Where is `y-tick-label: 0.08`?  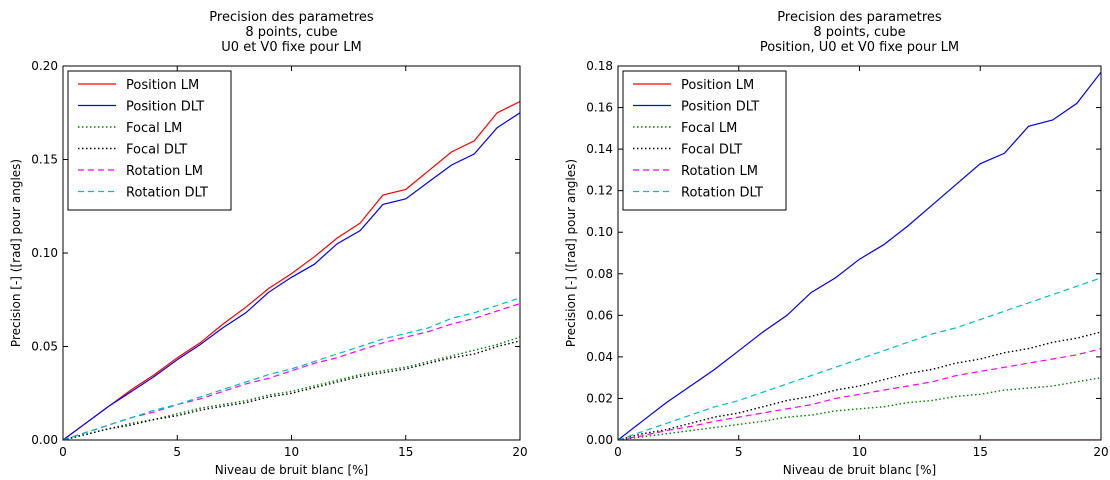 y-tick-label: 0.08 is located at coordinates (599, 274).